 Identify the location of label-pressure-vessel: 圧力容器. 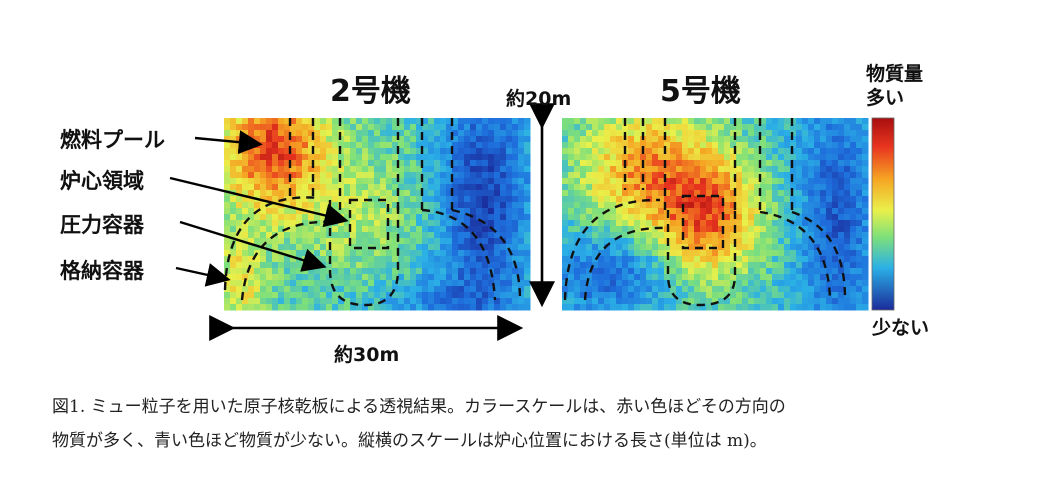
(102, 225).